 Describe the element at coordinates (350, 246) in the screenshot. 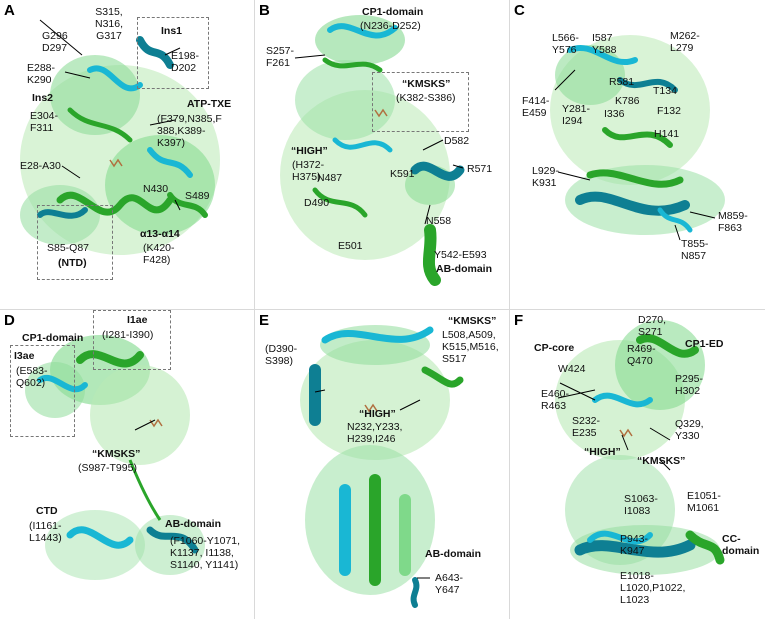

I see `label-e501: E501` at that location.